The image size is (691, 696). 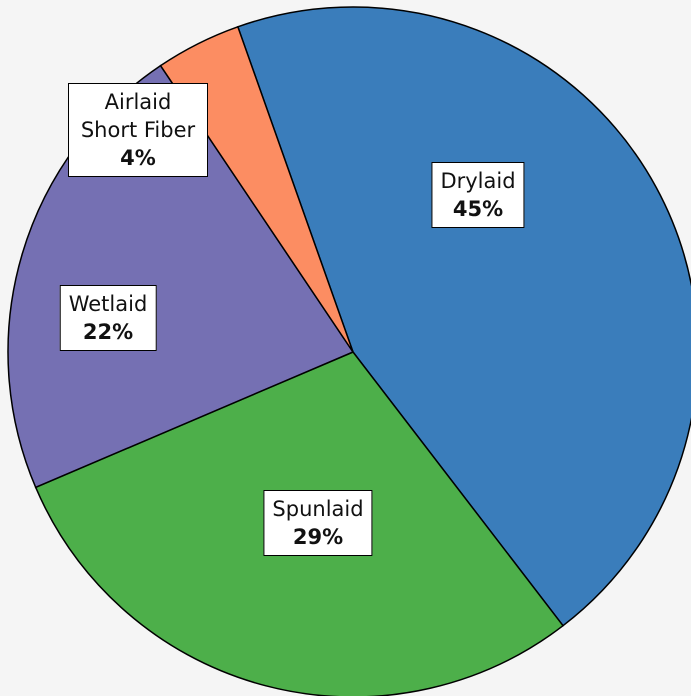 I want to click on category-name: Spunlaid, so click(x=318, y=509).